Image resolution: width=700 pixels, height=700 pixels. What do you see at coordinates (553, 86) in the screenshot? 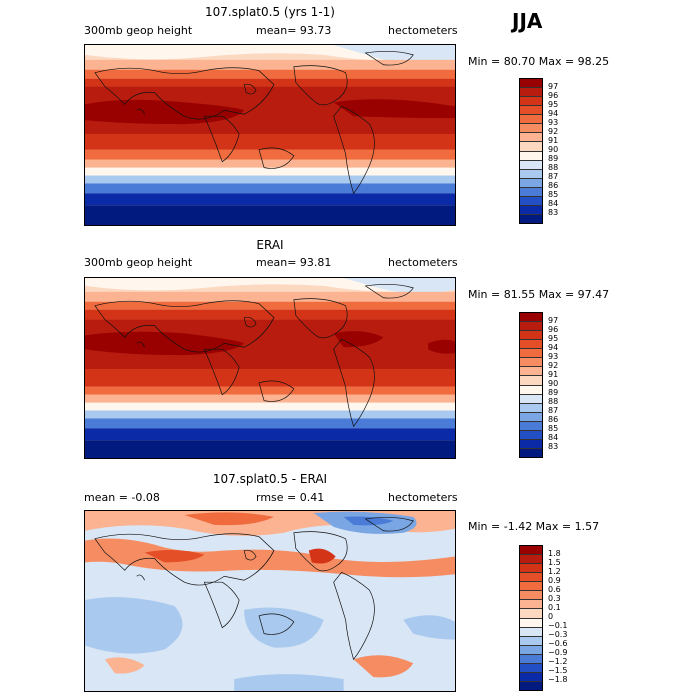
I see `colorbar-label: 97` at bounding box center [553, 86].